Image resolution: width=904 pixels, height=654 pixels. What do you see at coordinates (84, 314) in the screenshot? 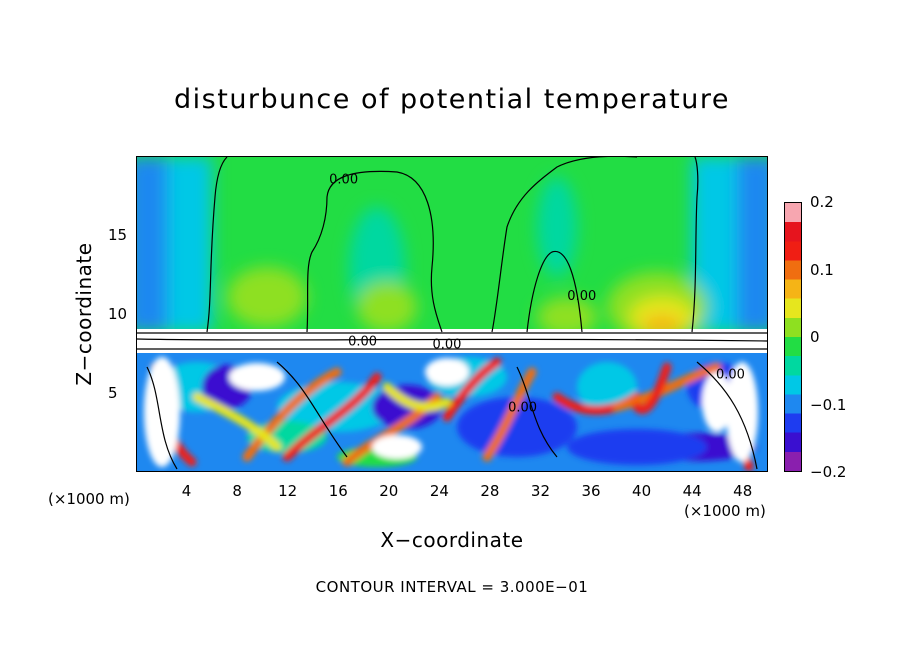
I see `y-axis-label: Z−coordinate` at bounding box center [84, 314].